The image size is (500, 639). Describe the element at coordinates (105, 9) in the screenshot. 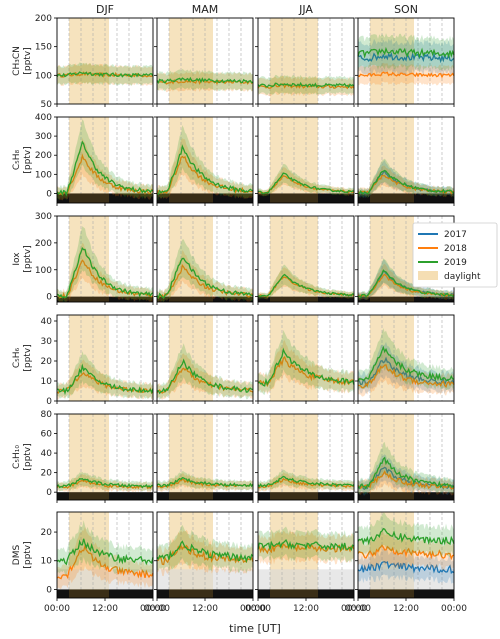

I see `column-title: DJF` at that location.